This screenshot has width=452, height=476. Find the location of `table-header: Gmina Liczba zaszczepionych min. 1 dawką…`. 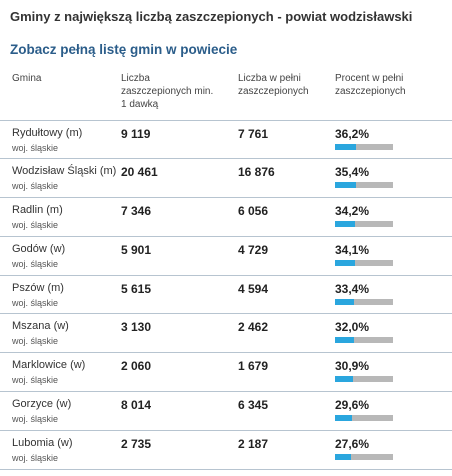

table-header: Gmina Liczba zaszczepionych min. 1 dawką… is located at coordinates (226, 97).